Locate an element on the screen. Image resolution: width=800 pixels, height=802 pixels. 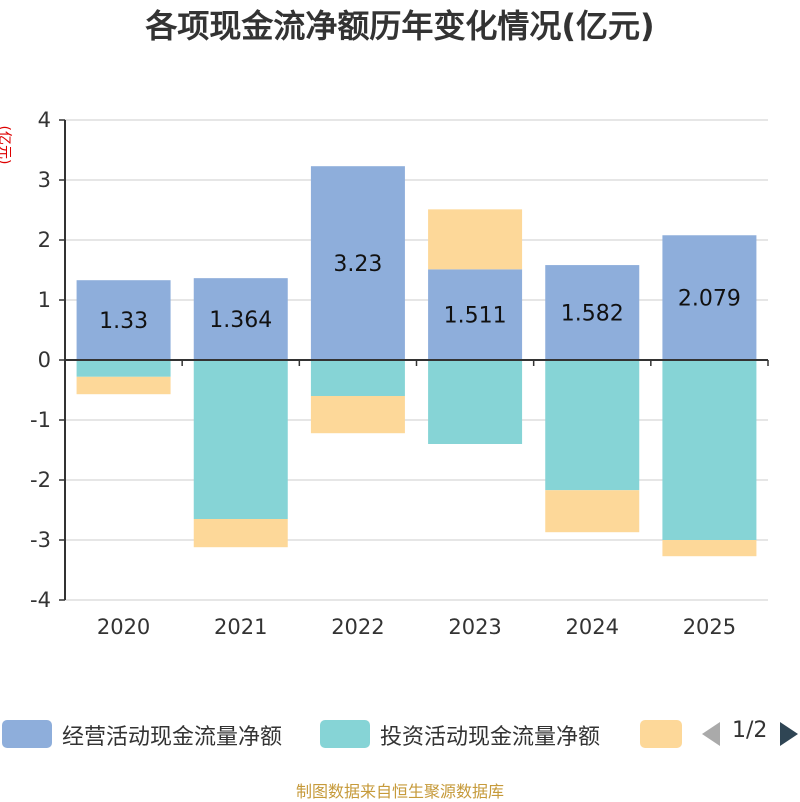
y-tick-label: 2 is located at coordinates (44, 240).